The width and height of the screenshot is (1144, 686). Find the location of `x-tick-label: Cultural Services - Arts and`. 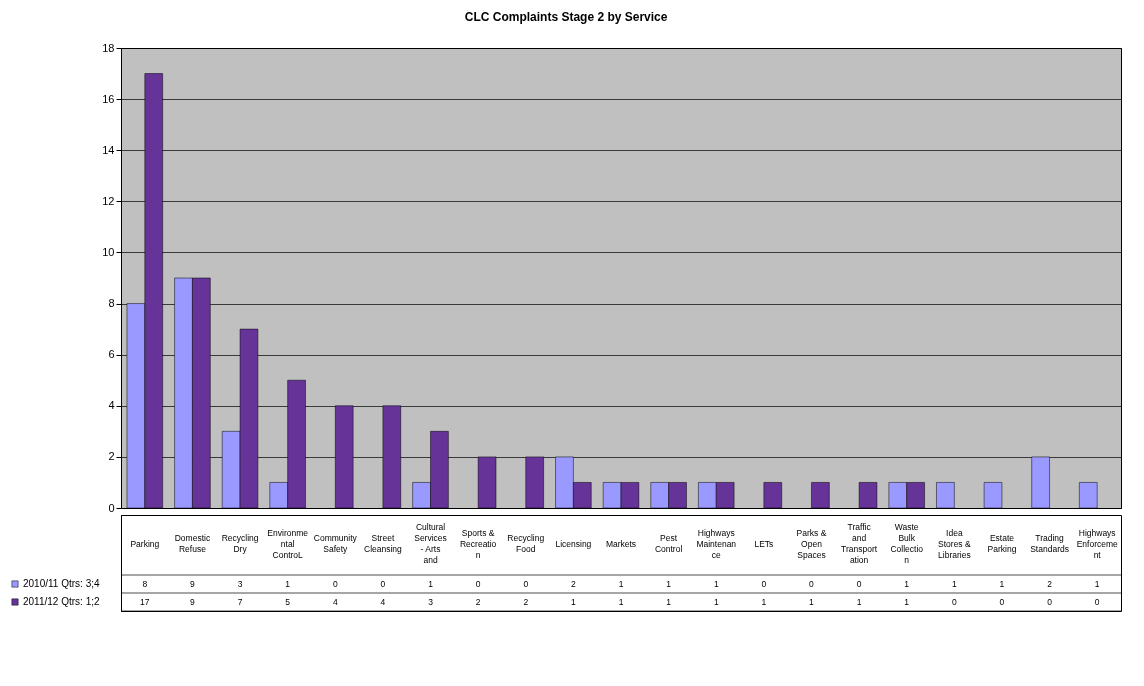

x-tick-label: Cultural Services - Arts and is located at coordinates (430, 543).